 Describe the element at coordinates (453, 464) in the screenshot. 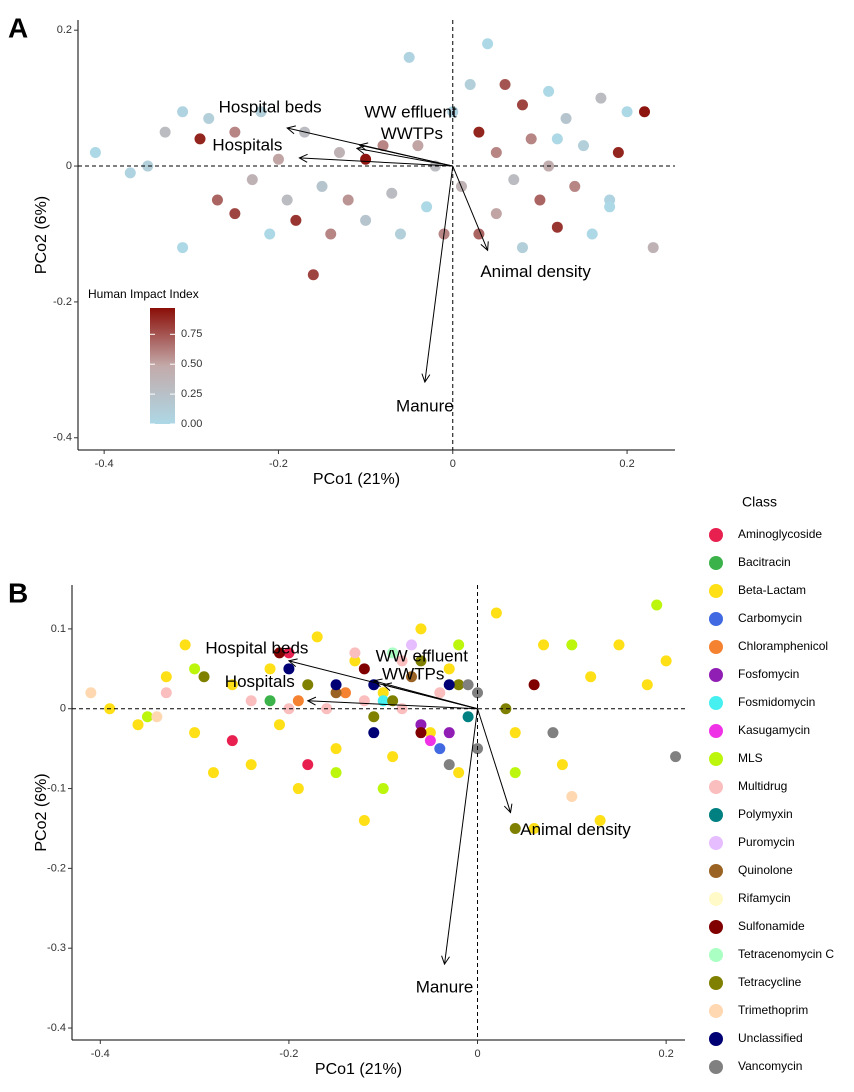

I see `x-tick-label: 0` at that location.